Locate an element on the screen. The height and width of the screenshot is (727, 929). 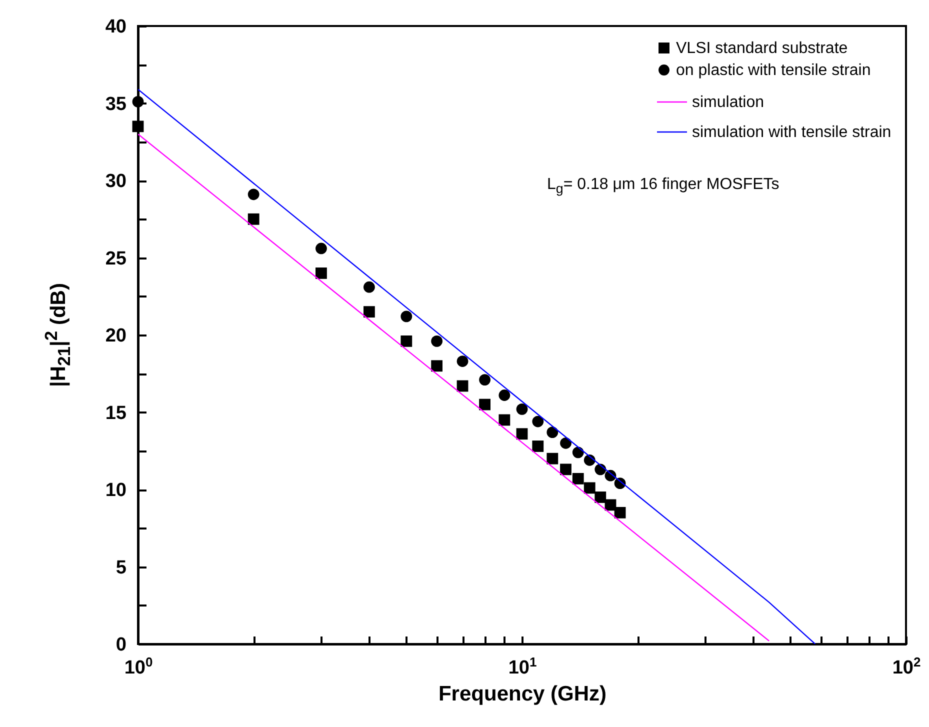
legend-label: VLSI standard substrate is located at coordinates (762, 48).